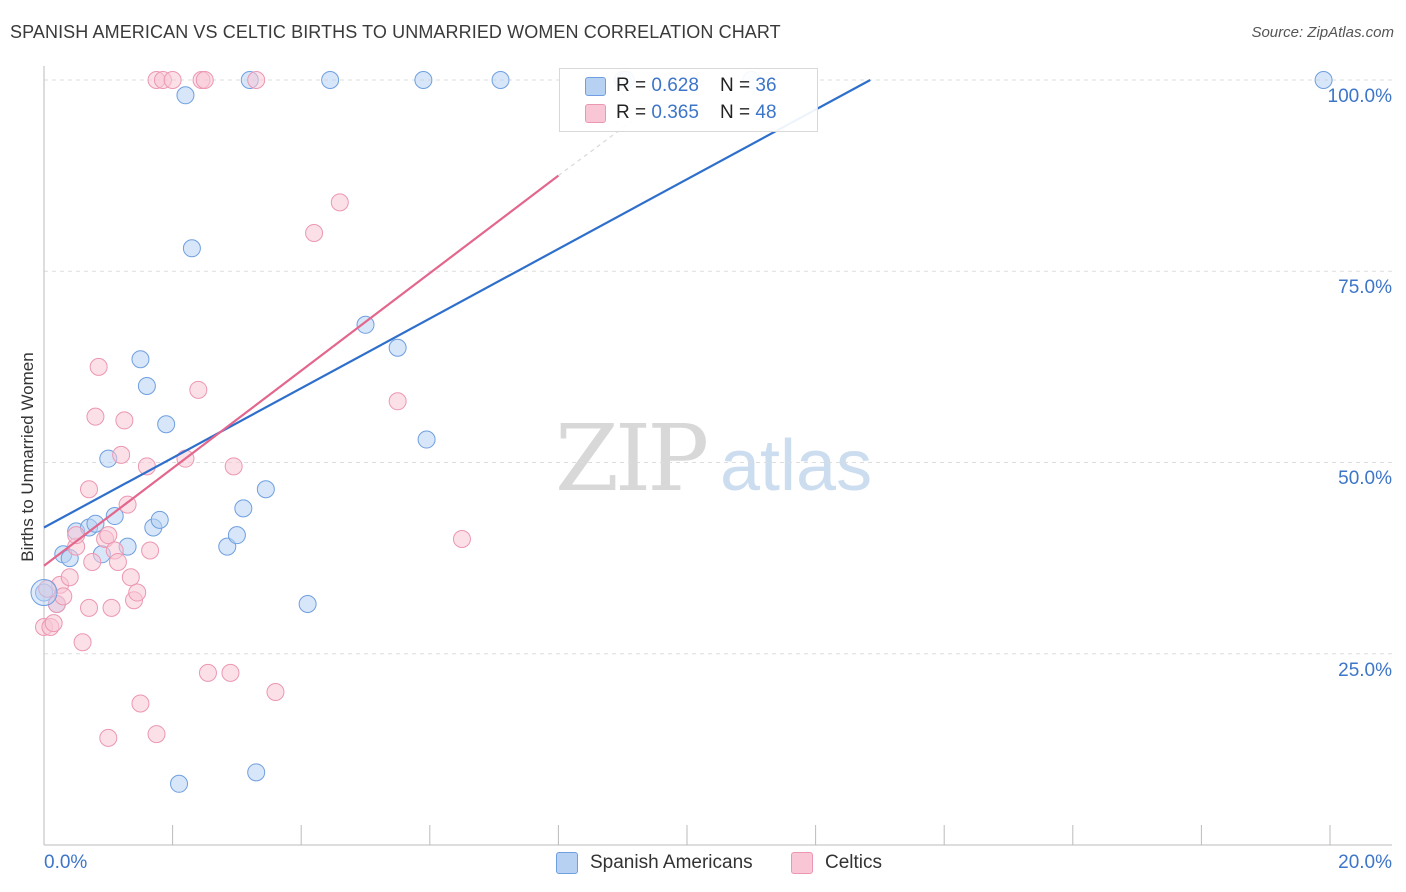  I want to click on legend-item-spanish-americans: Spanish Americans, so click(654, 863).